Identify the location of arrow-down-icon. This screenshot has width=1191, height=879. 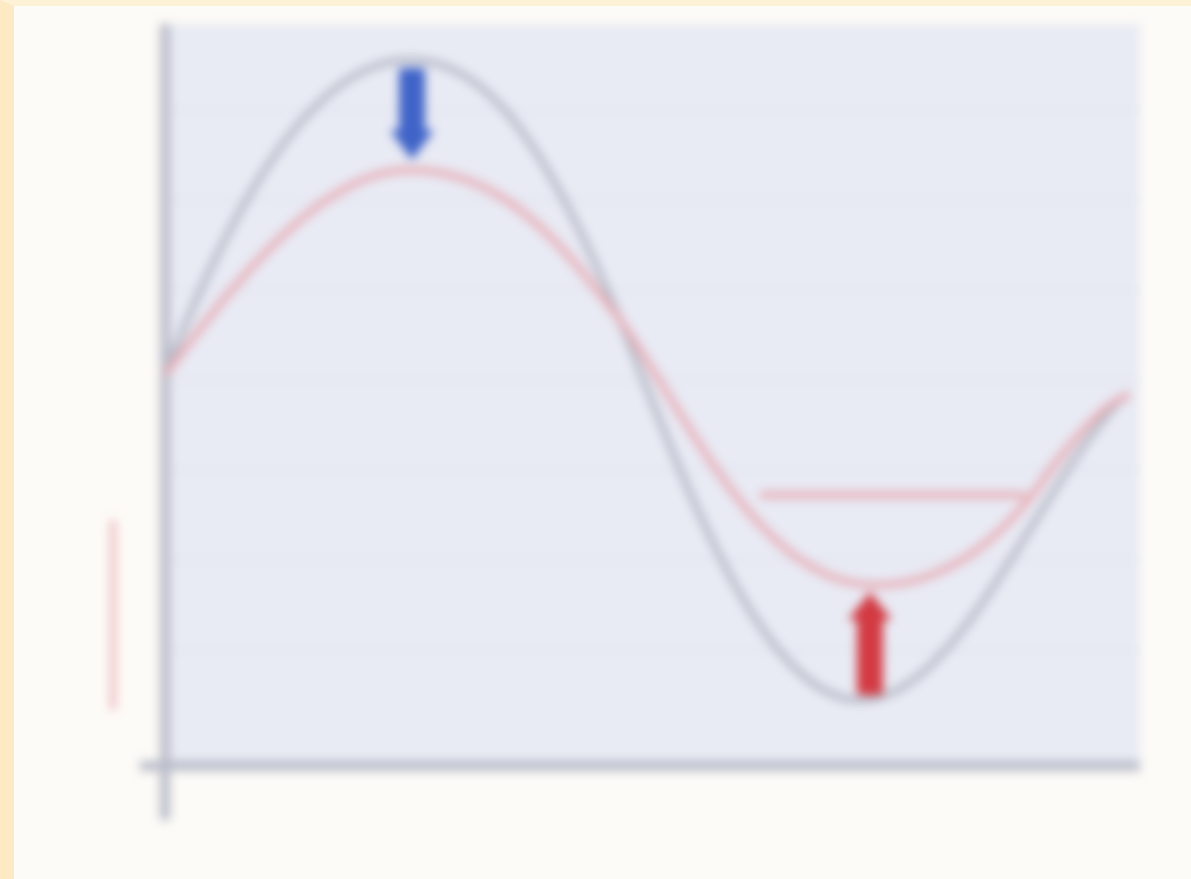
(412, 114).